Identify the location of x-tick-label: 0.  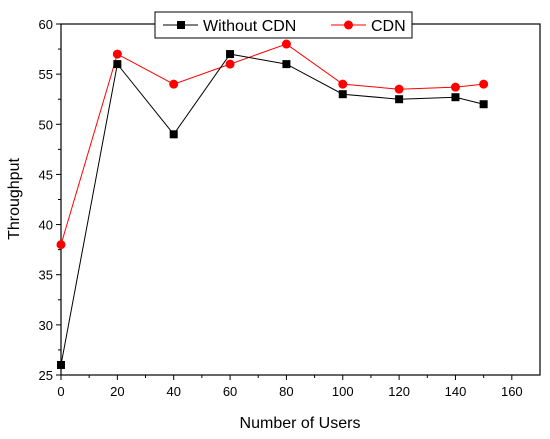
(60, 391).